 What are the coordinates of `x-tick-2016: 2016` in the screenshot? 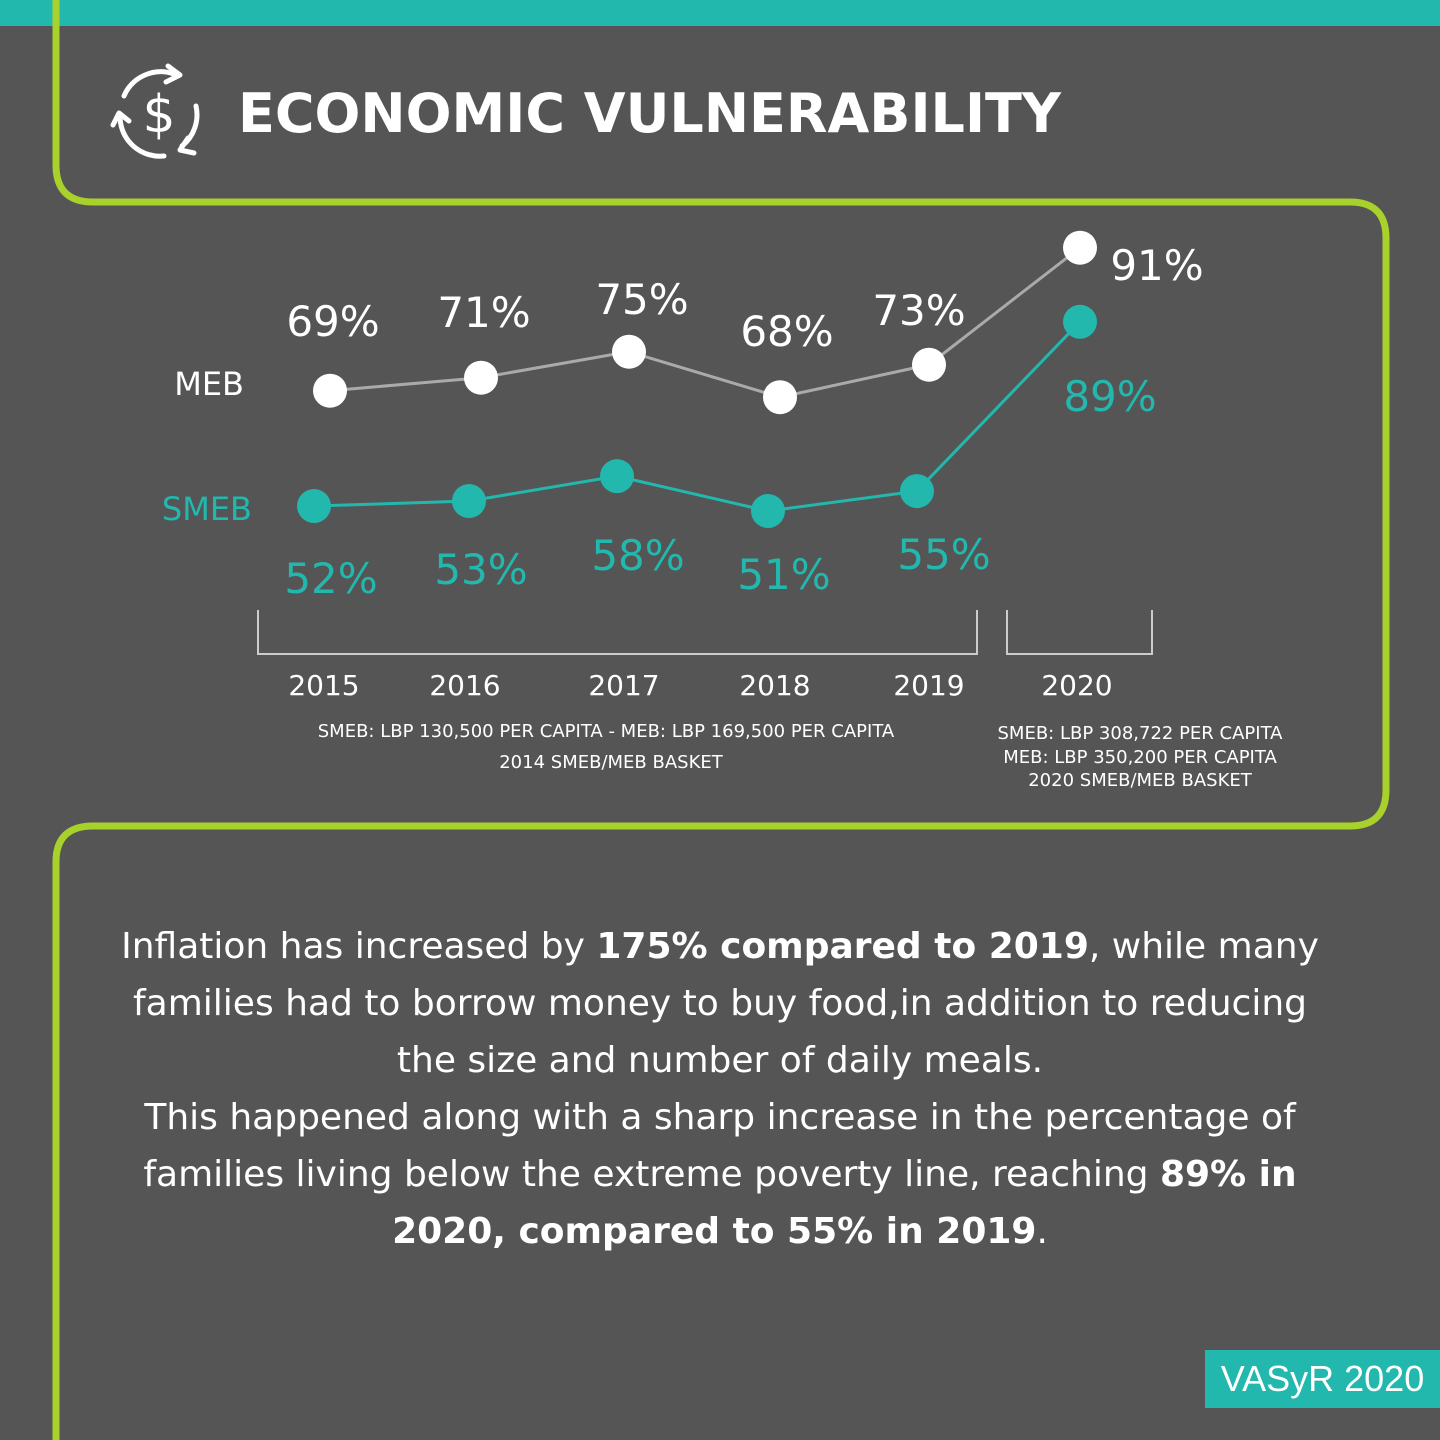 It's located at (464, 685).